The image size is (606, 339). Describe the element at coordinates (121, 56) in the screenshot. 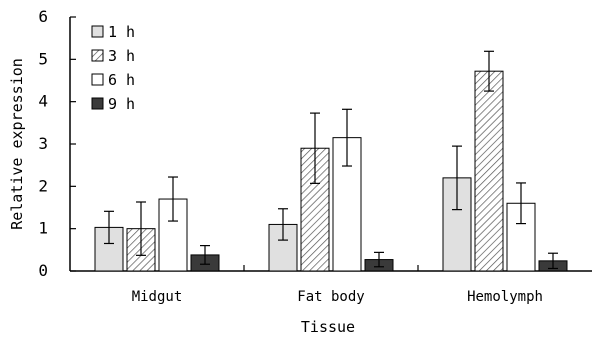

I see `legend-label: 3 h` at that location.